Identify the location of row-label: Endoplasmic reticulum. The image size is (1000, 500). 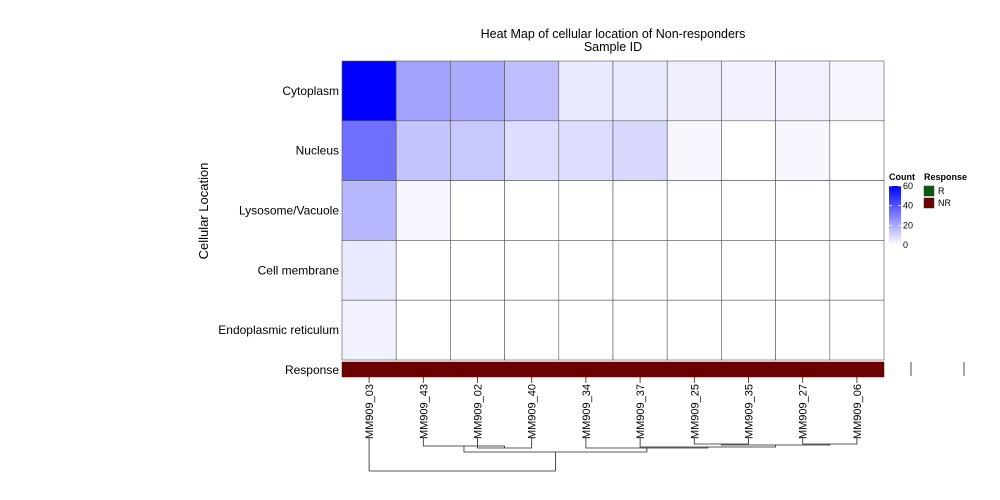
(278, 330).